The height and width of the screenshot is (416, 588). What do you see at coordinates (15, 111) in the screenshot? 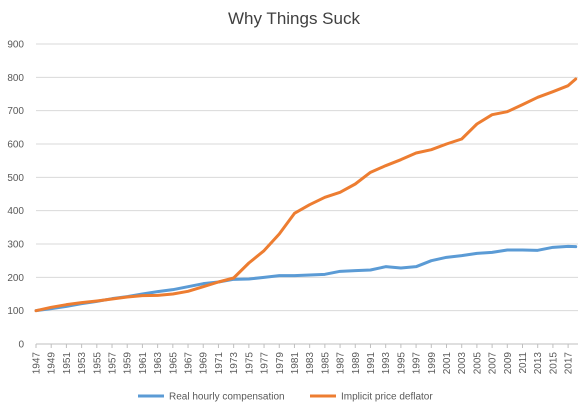
I see `y-tick-label: 700` at bounding box center [15, 111].